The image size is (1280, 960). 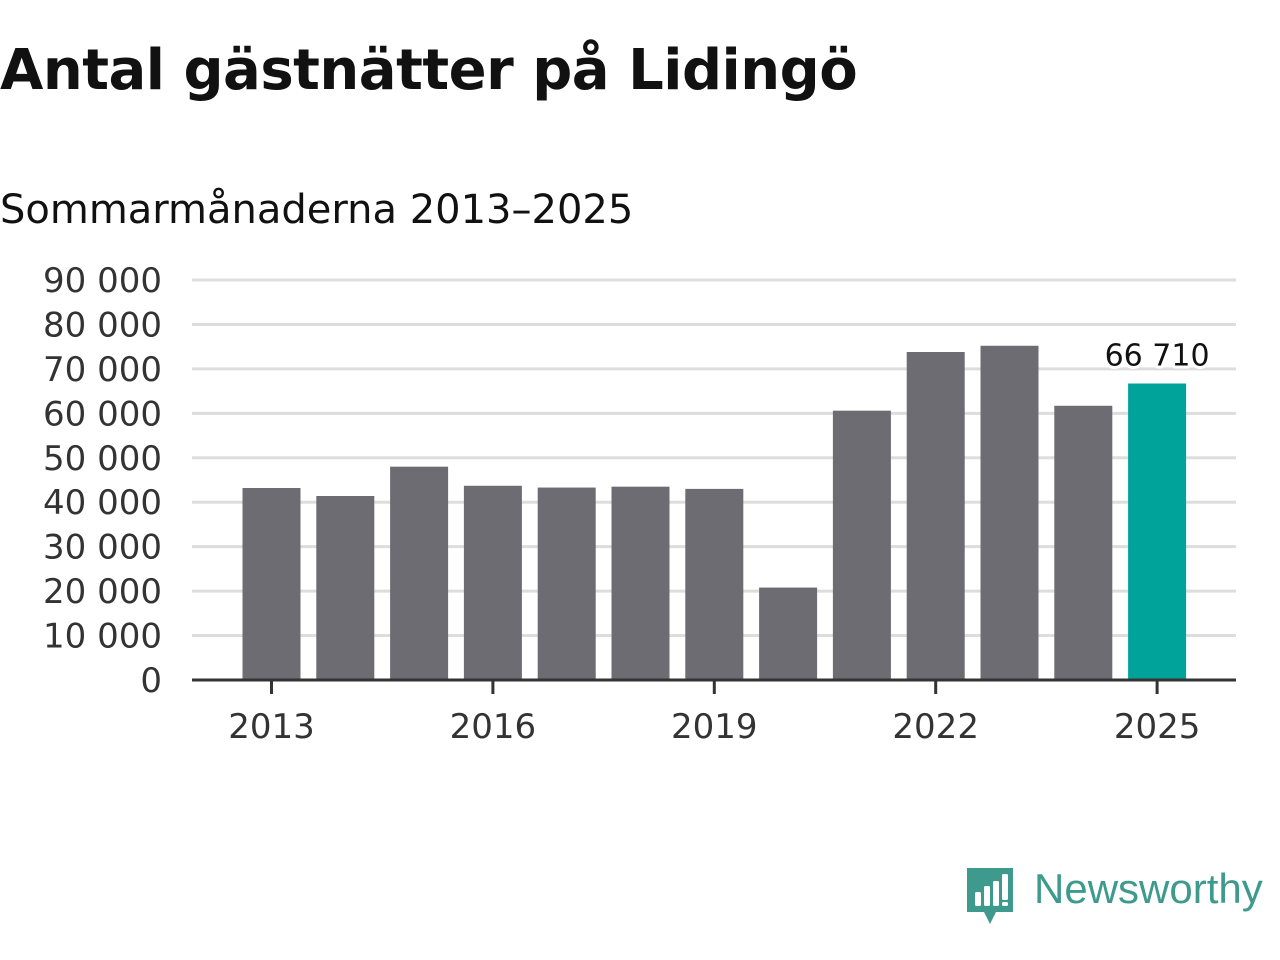 I want to click on x-tick-label: 2025, so click(x=1157, y=727).